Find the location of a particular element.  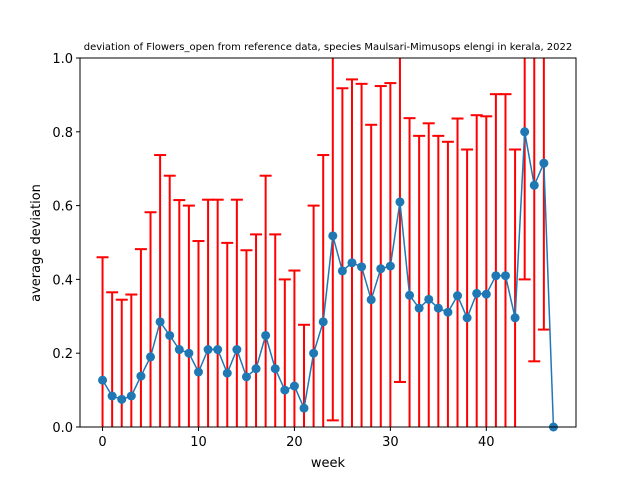

y-axis-label: average deviation is located at coordinates (36, 243).